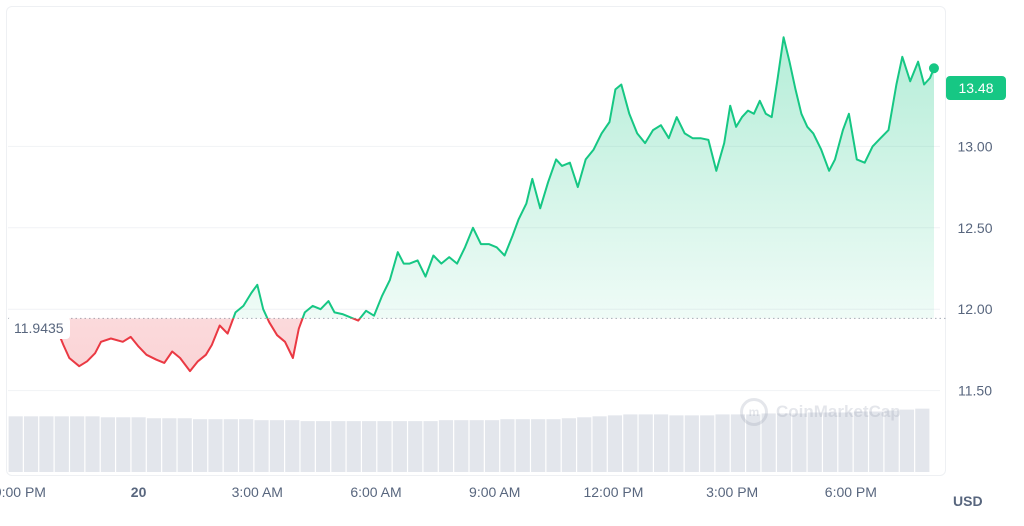  What do you see at coordinates (613, 492) in the screenshot?
I see `x-tick-label: 12:00 PM` at bounding box center [613, 492].